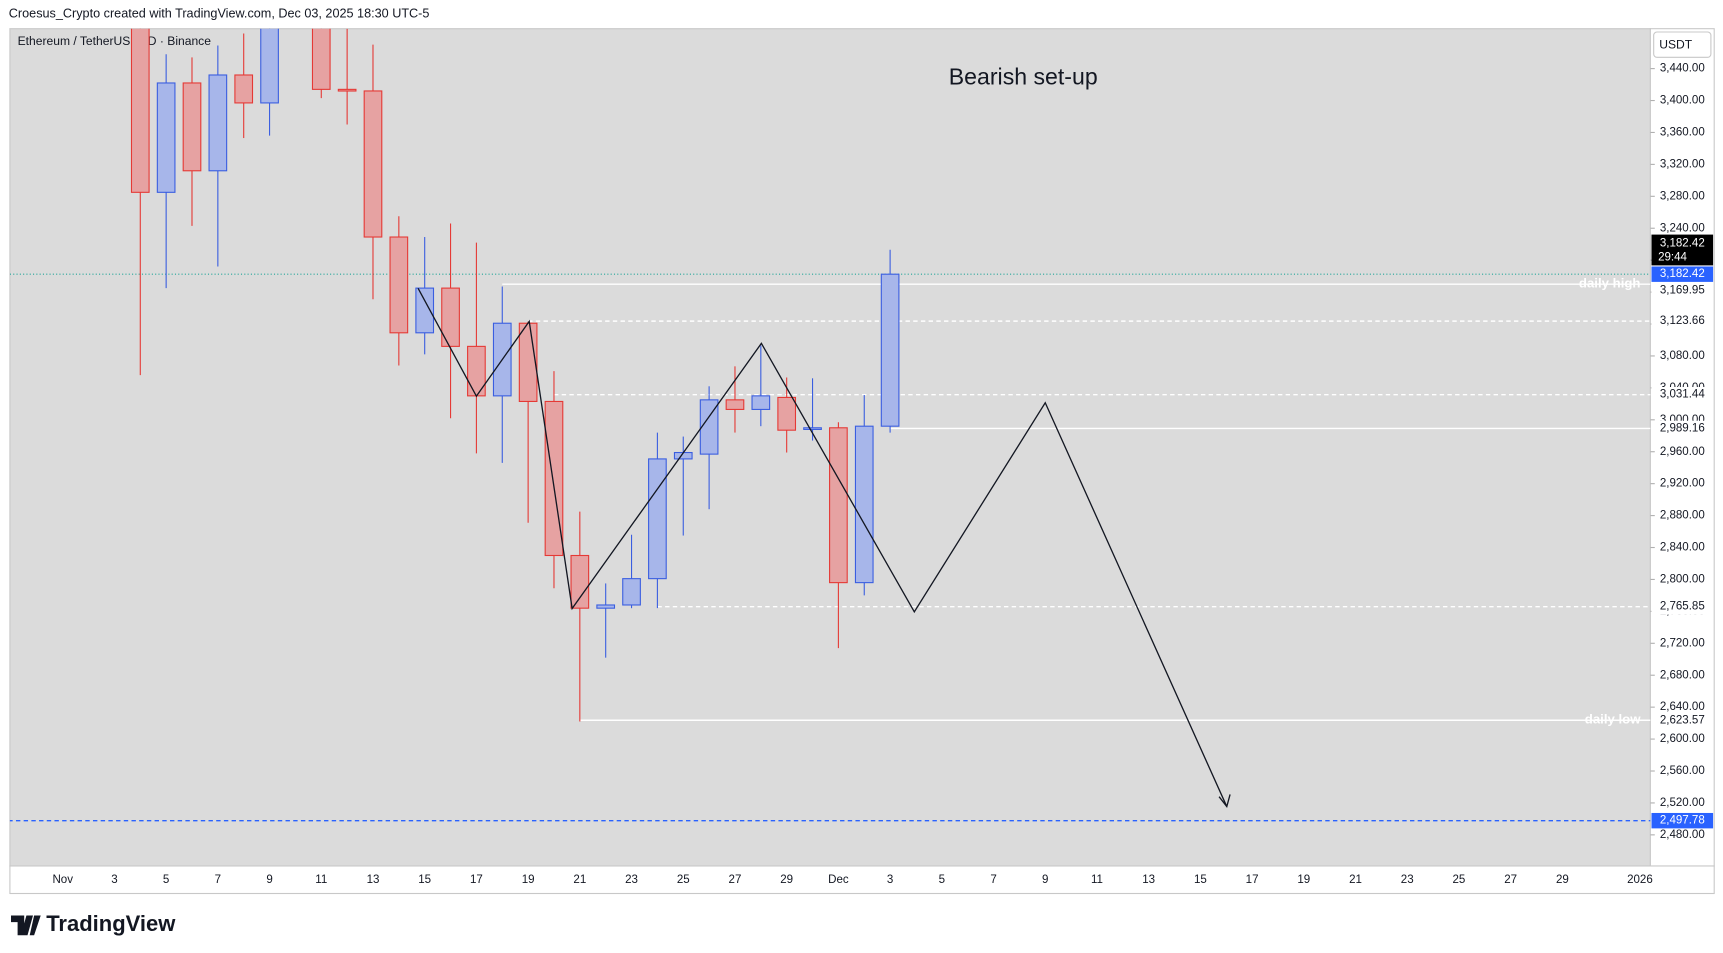 This screenshot has width=1723, height=953. What do you see at coordinates (1682, 803) in the screenshot?
I see `y-tick-label: 2,520.00` at bounding box center [1682, 803].